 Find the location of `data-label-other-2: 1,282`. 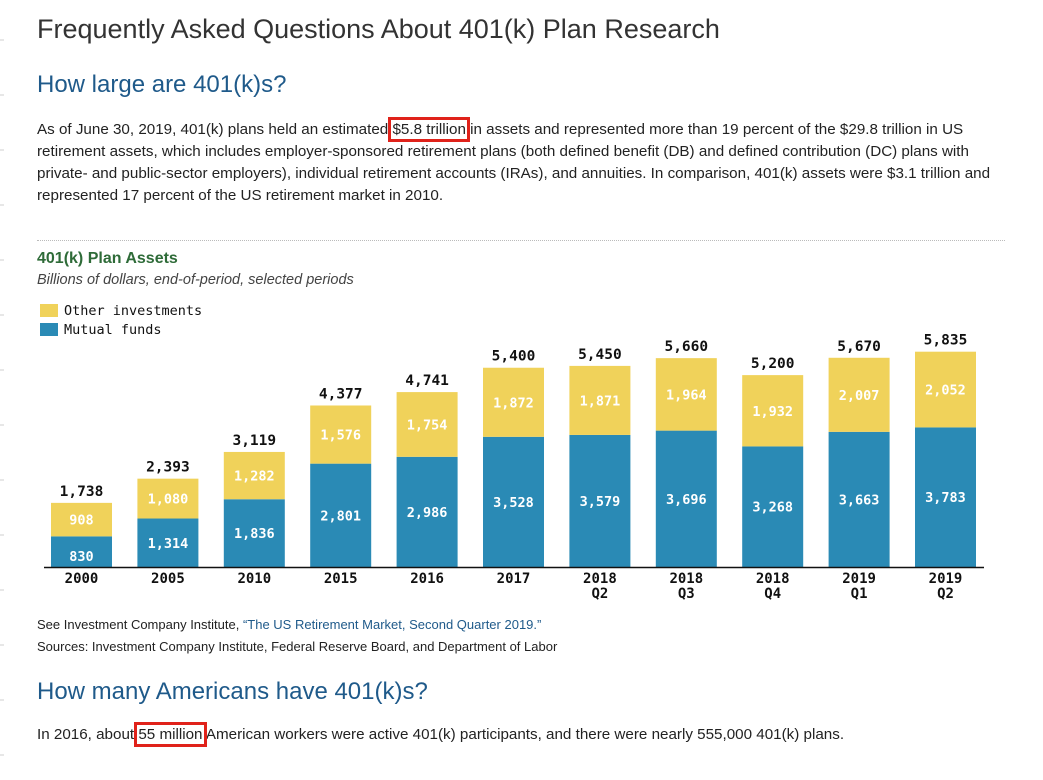

data-label-other-2: 1,282 is located at coordinates (254, 477).